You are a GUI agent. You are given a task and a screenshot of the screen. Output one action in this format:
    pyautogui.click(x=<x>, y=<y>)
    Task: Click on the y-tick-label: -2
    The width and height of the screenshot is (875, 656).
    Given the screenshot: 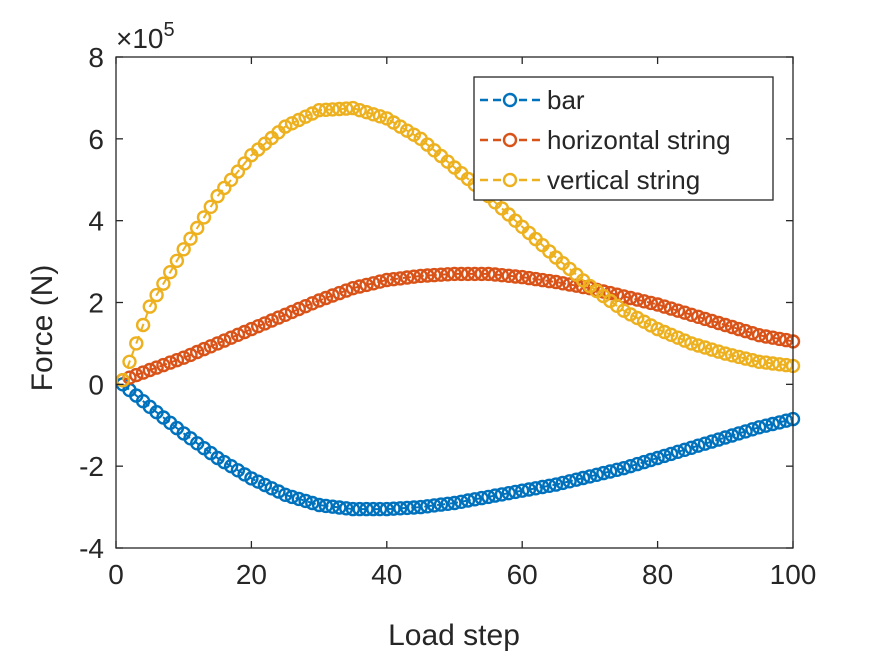 What is the action you would take?
    pyautogui.click(x=91, y=466)
    